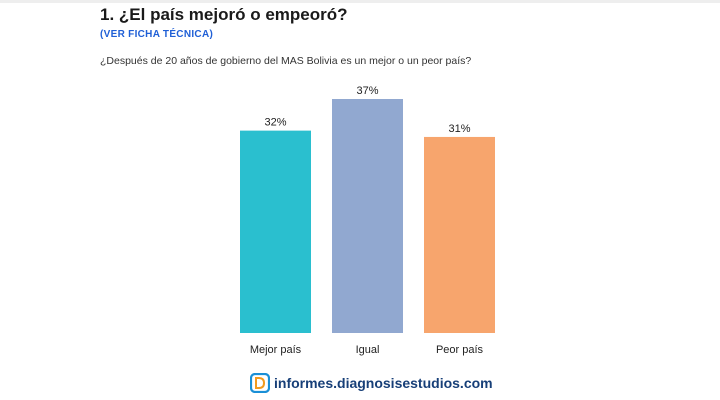  Describe the element at coordinates (157, 34) in the screenshot. I see `tech-sheet-link: (VER FICHA TÉCNICA)` at that location.